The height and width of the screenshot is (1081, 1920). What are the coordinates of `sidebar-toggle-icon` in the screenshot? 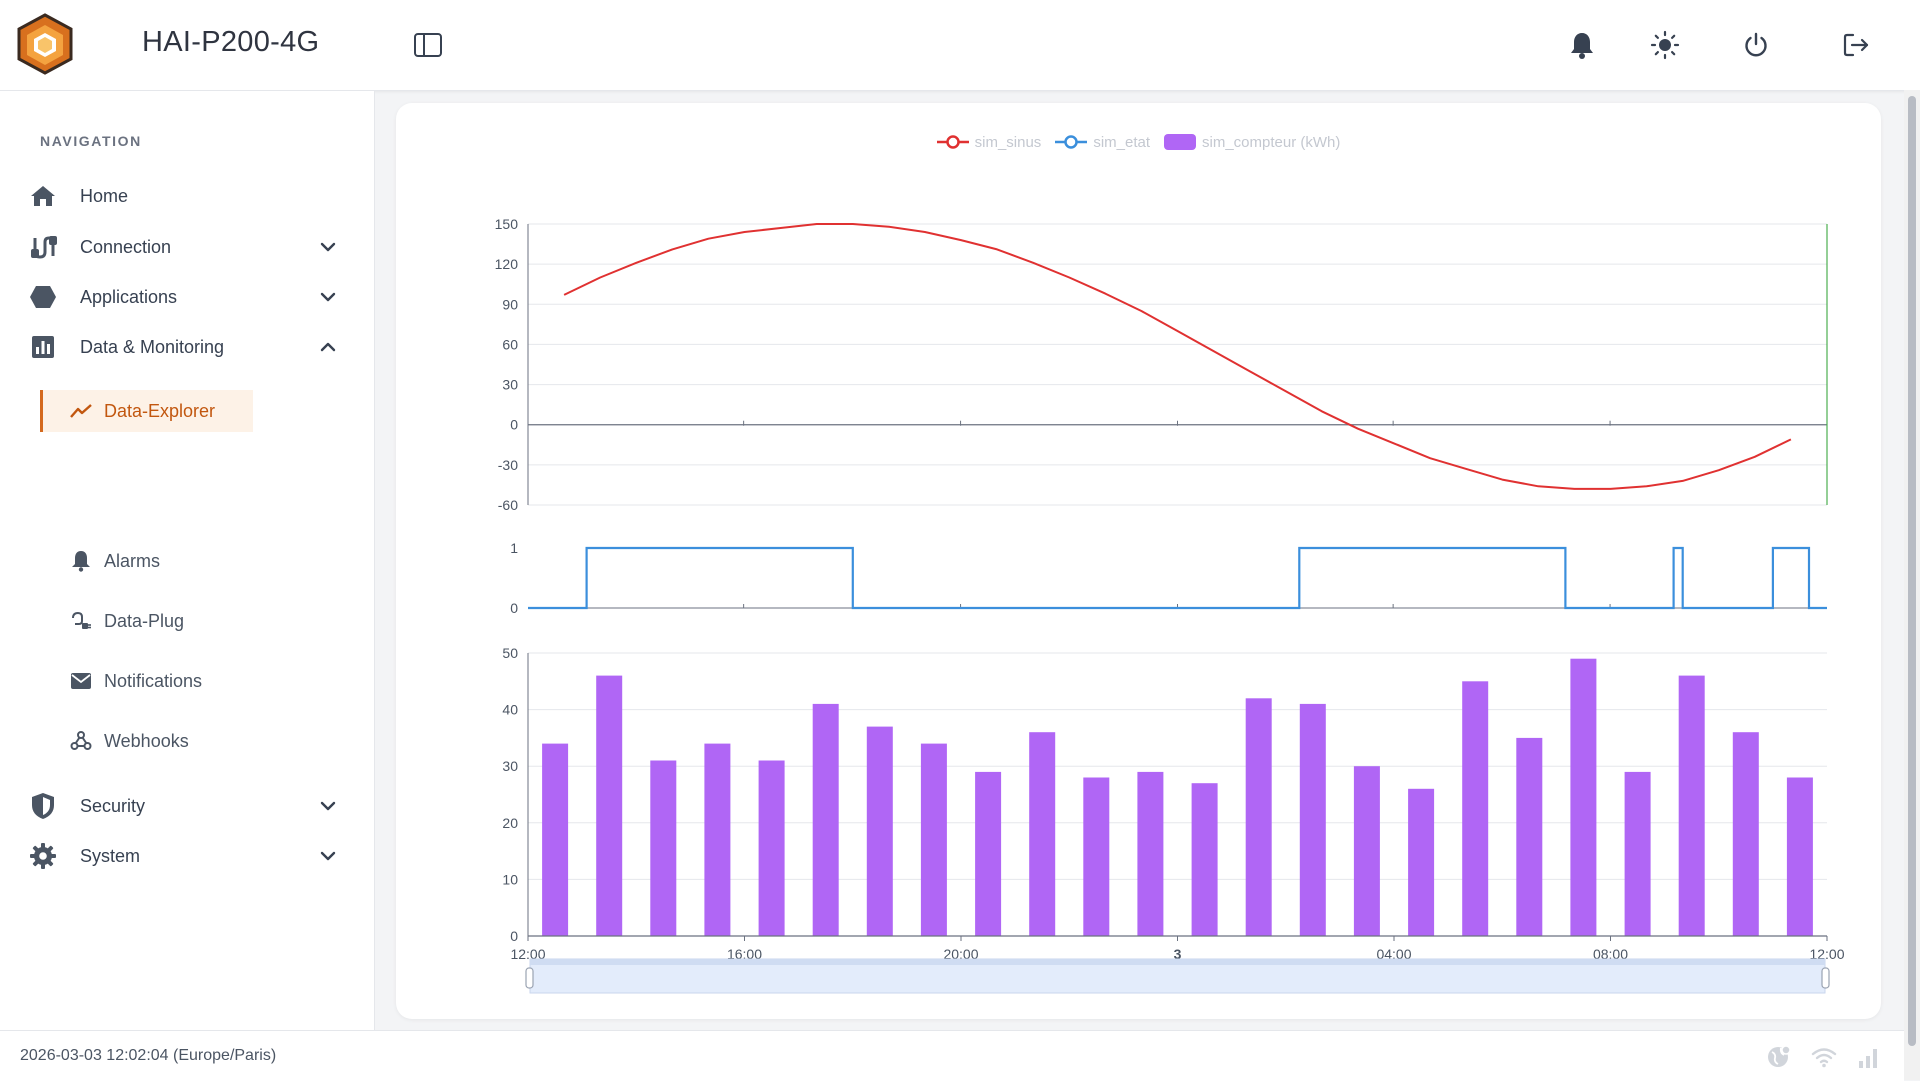 It's located at (428, 45).